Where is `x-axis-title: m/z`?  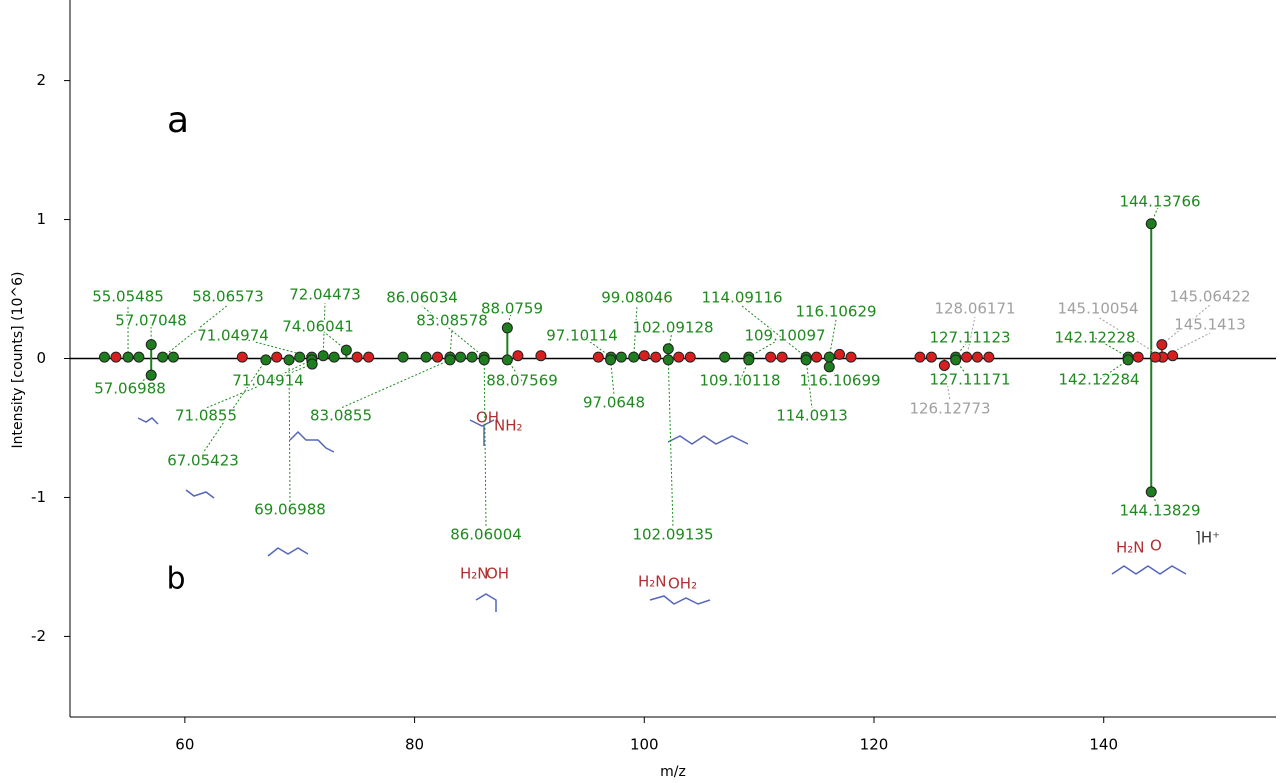
x-axis-title: m/z is located at coordinates (673, 772).